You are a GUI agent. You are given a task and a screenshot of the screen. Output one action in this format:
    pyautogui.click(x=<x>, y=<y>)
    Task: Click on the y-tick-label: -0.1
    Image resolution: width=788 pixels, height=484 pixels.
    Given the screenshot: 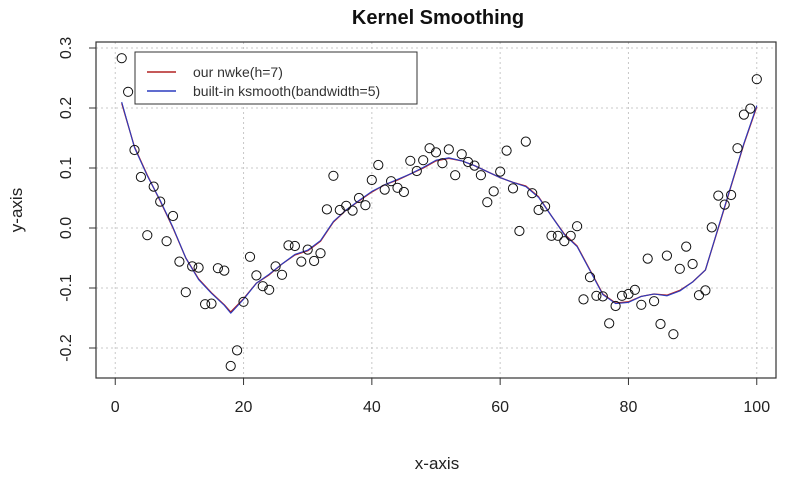 What is the action you would take?
    pyautogui.click(x=66, y=288)
    